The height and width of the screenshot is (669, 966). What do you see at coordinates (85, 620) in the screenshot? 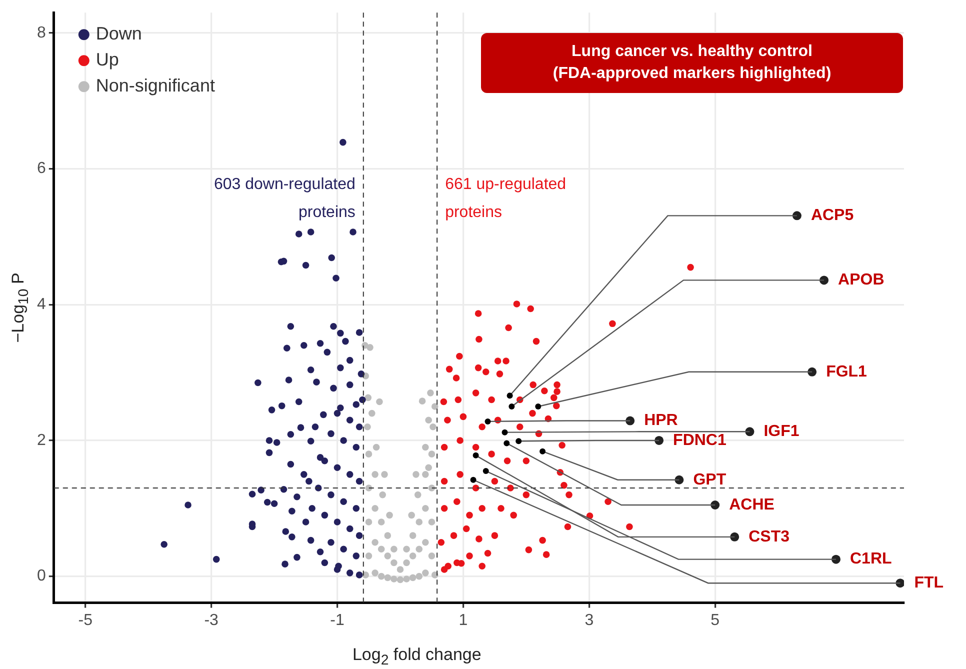
I see `x-tick-label: -5` at bounding box center [85, 620].